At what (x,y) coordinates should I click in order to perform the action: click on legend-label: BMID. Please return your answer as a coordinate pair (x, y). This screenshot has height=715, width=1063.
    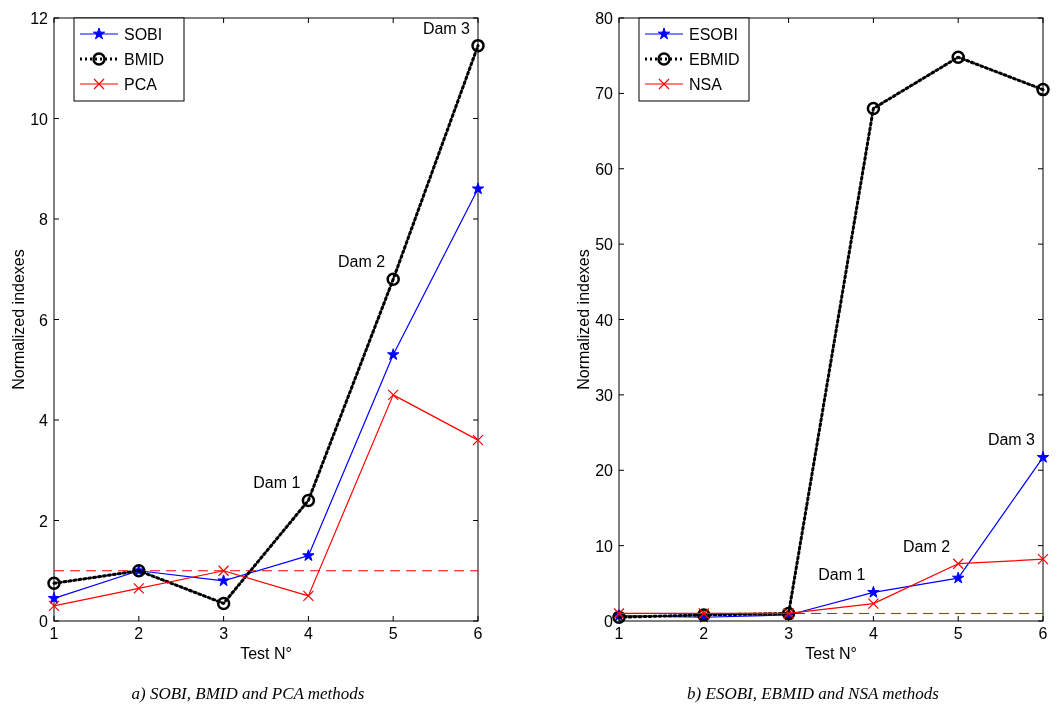
    Looking at the image, I should click on (144, 59).